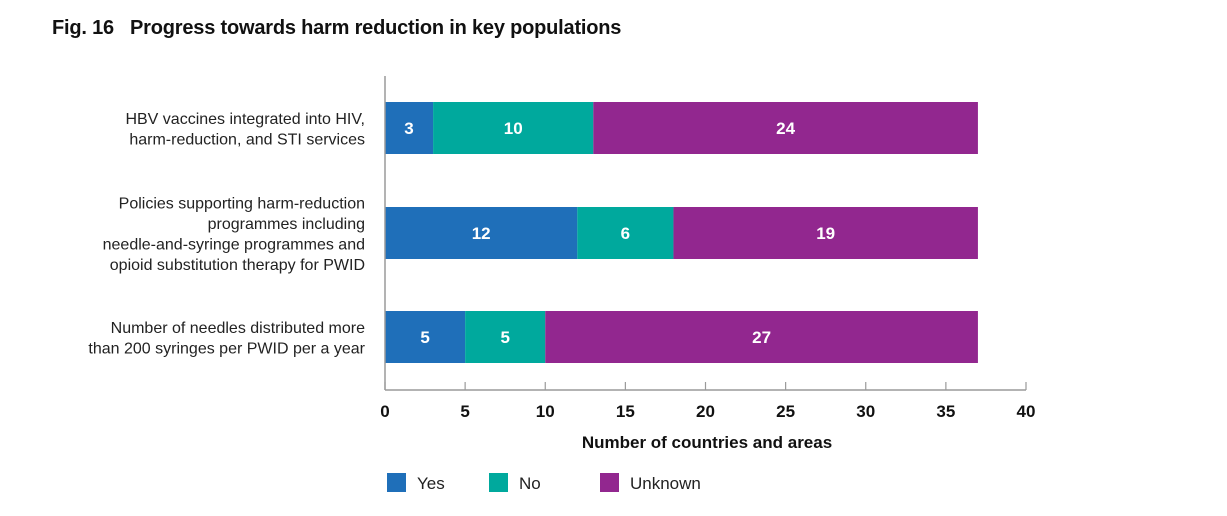 The height and width of the screenshot is (516, 1227). What do you see at coordinates (705, 411) in the screenshot?
I see `x-tick-label: 20` at bounding box center [705, 411].